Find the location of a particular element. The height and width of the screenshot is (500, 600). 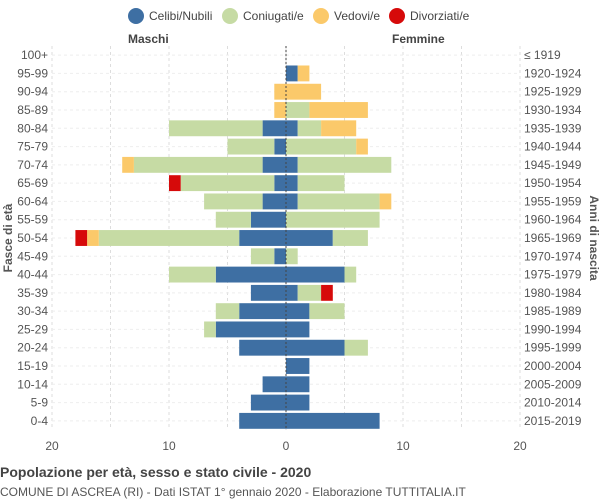

age-tick-label: 20-24 is located at coordinates (32, 348).